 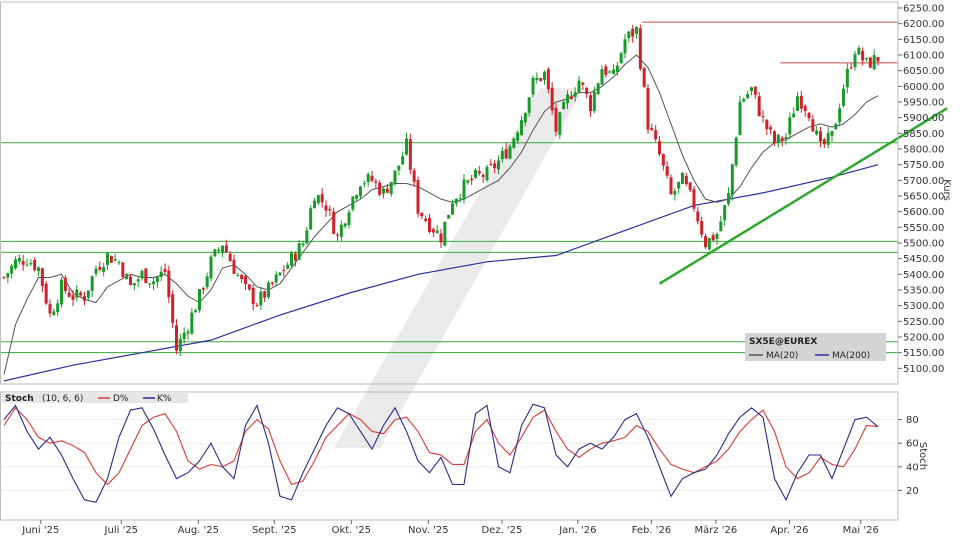 I want to click on price-tick-label: 5950.00, so click(x=923, y=103).